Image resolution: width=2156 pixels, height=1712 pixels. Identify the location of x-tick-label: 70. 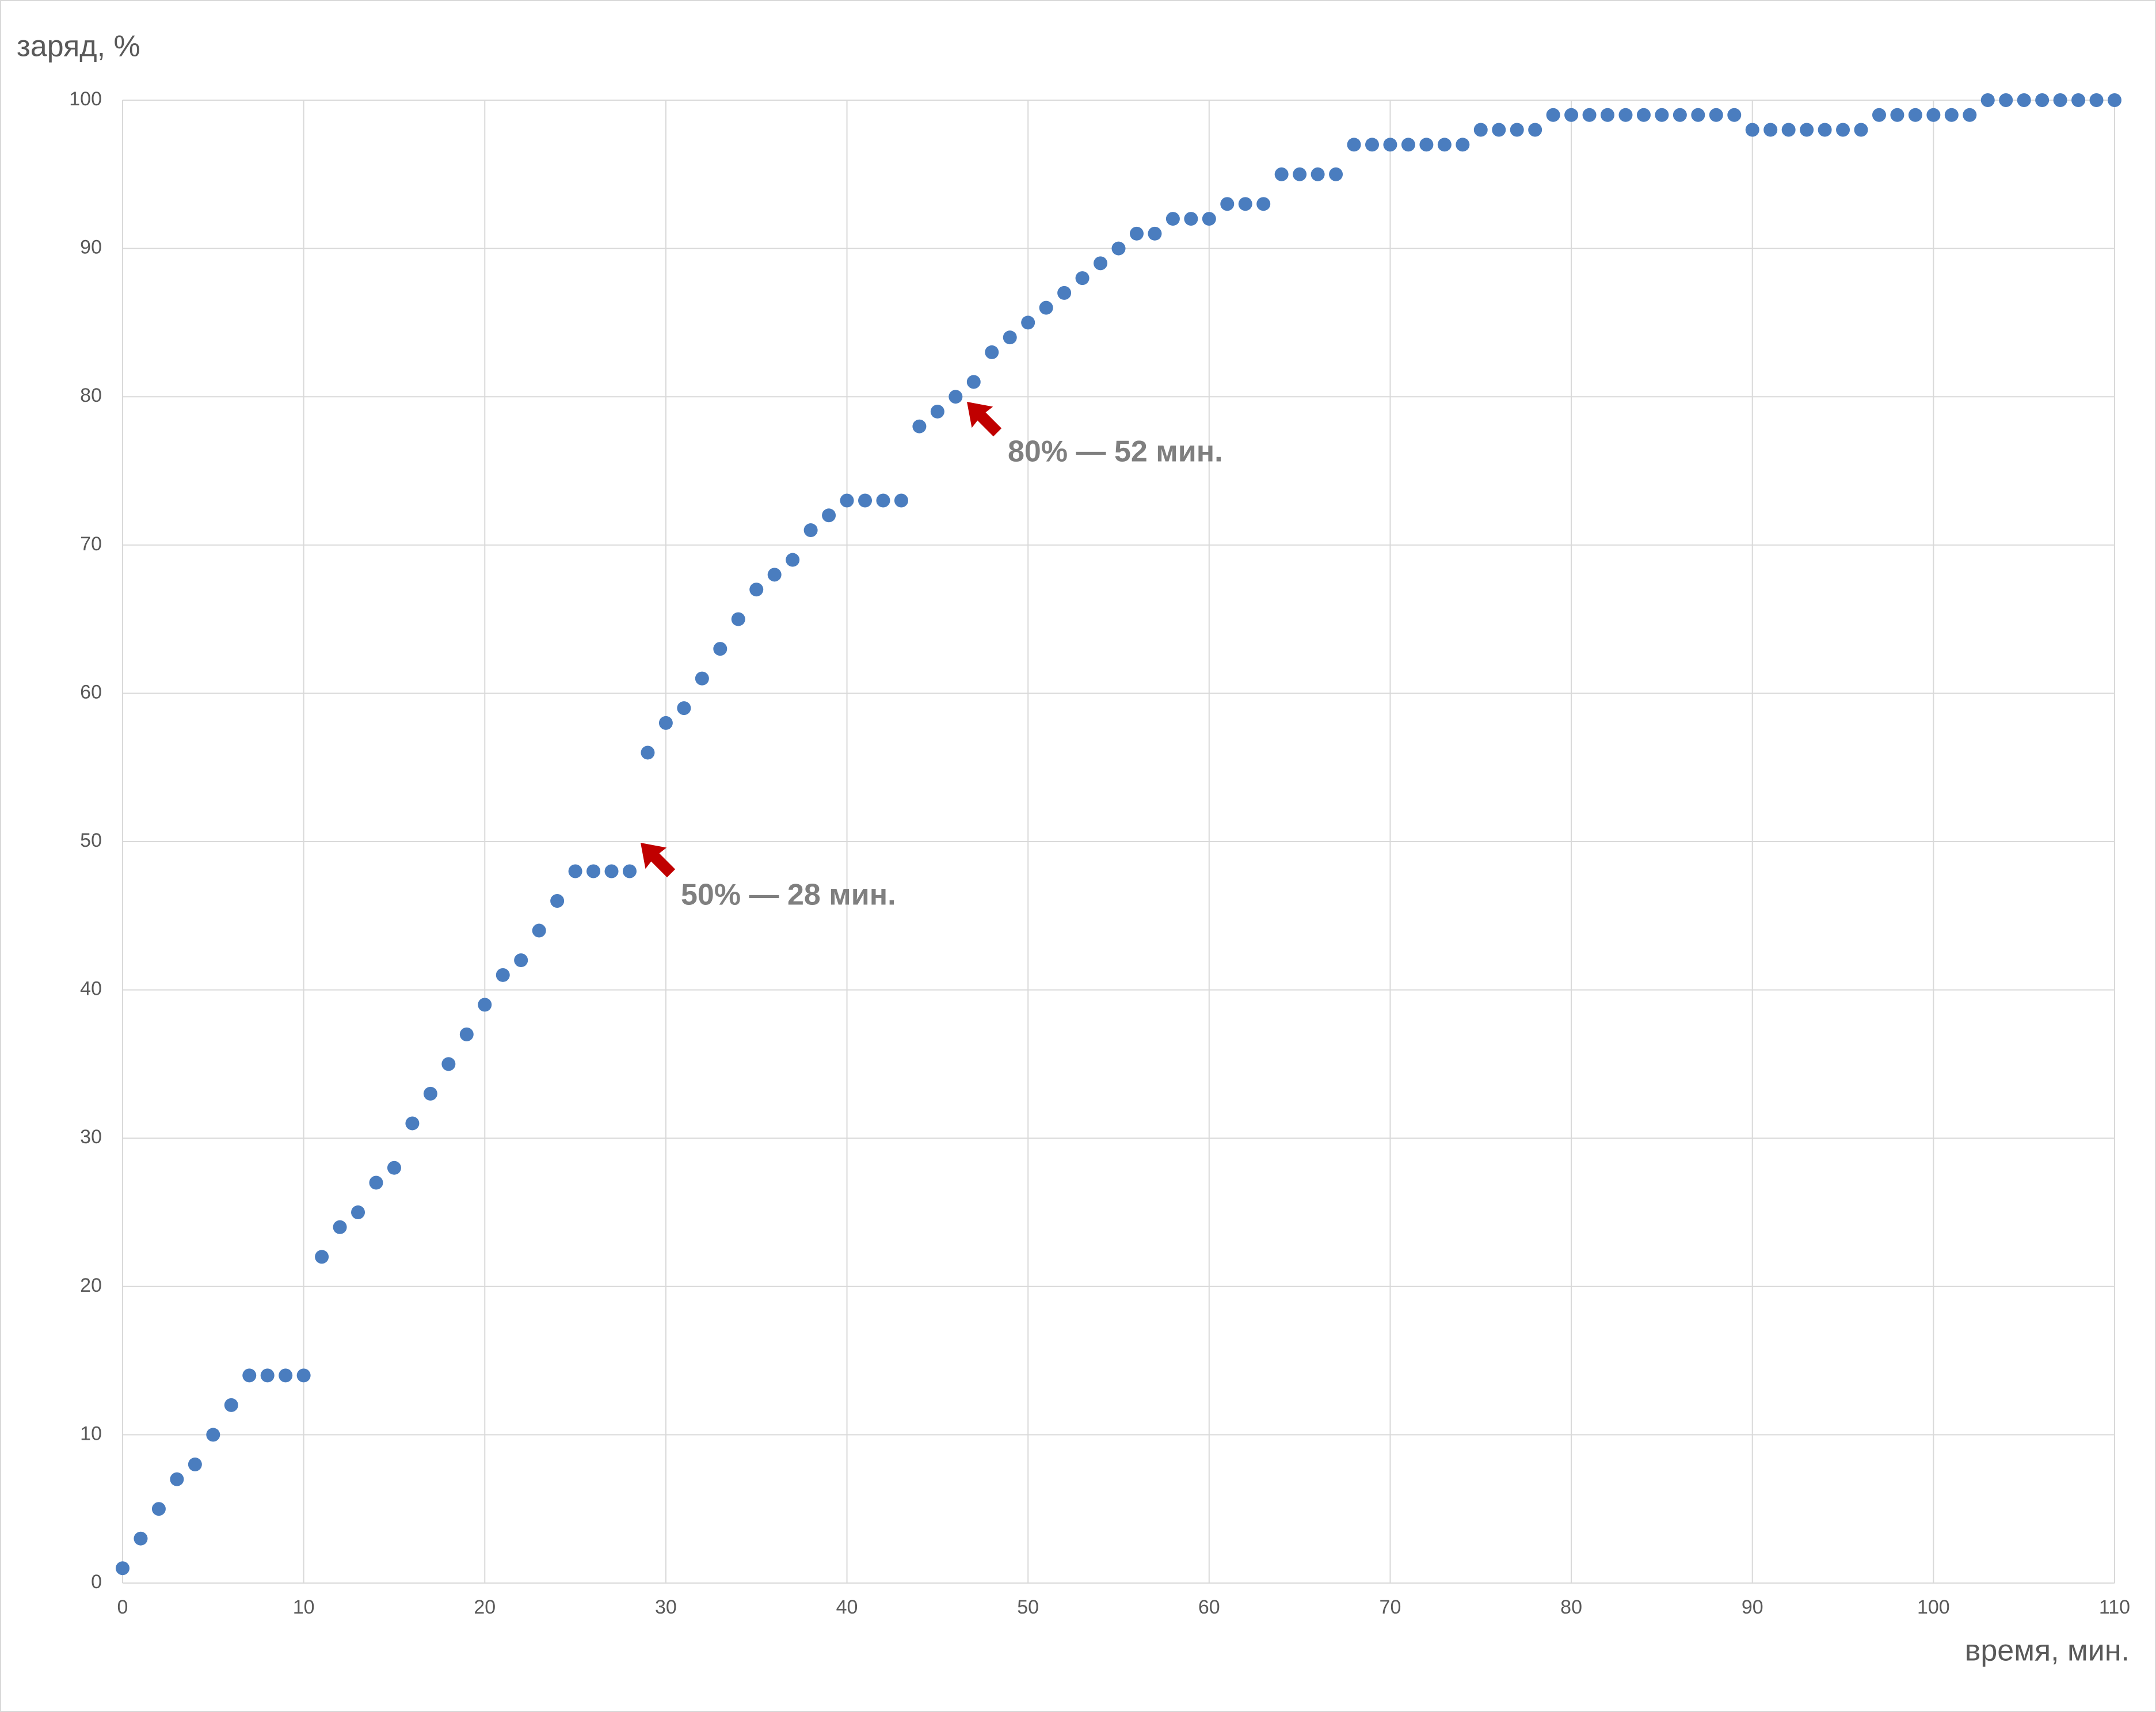
(1390, 1607).